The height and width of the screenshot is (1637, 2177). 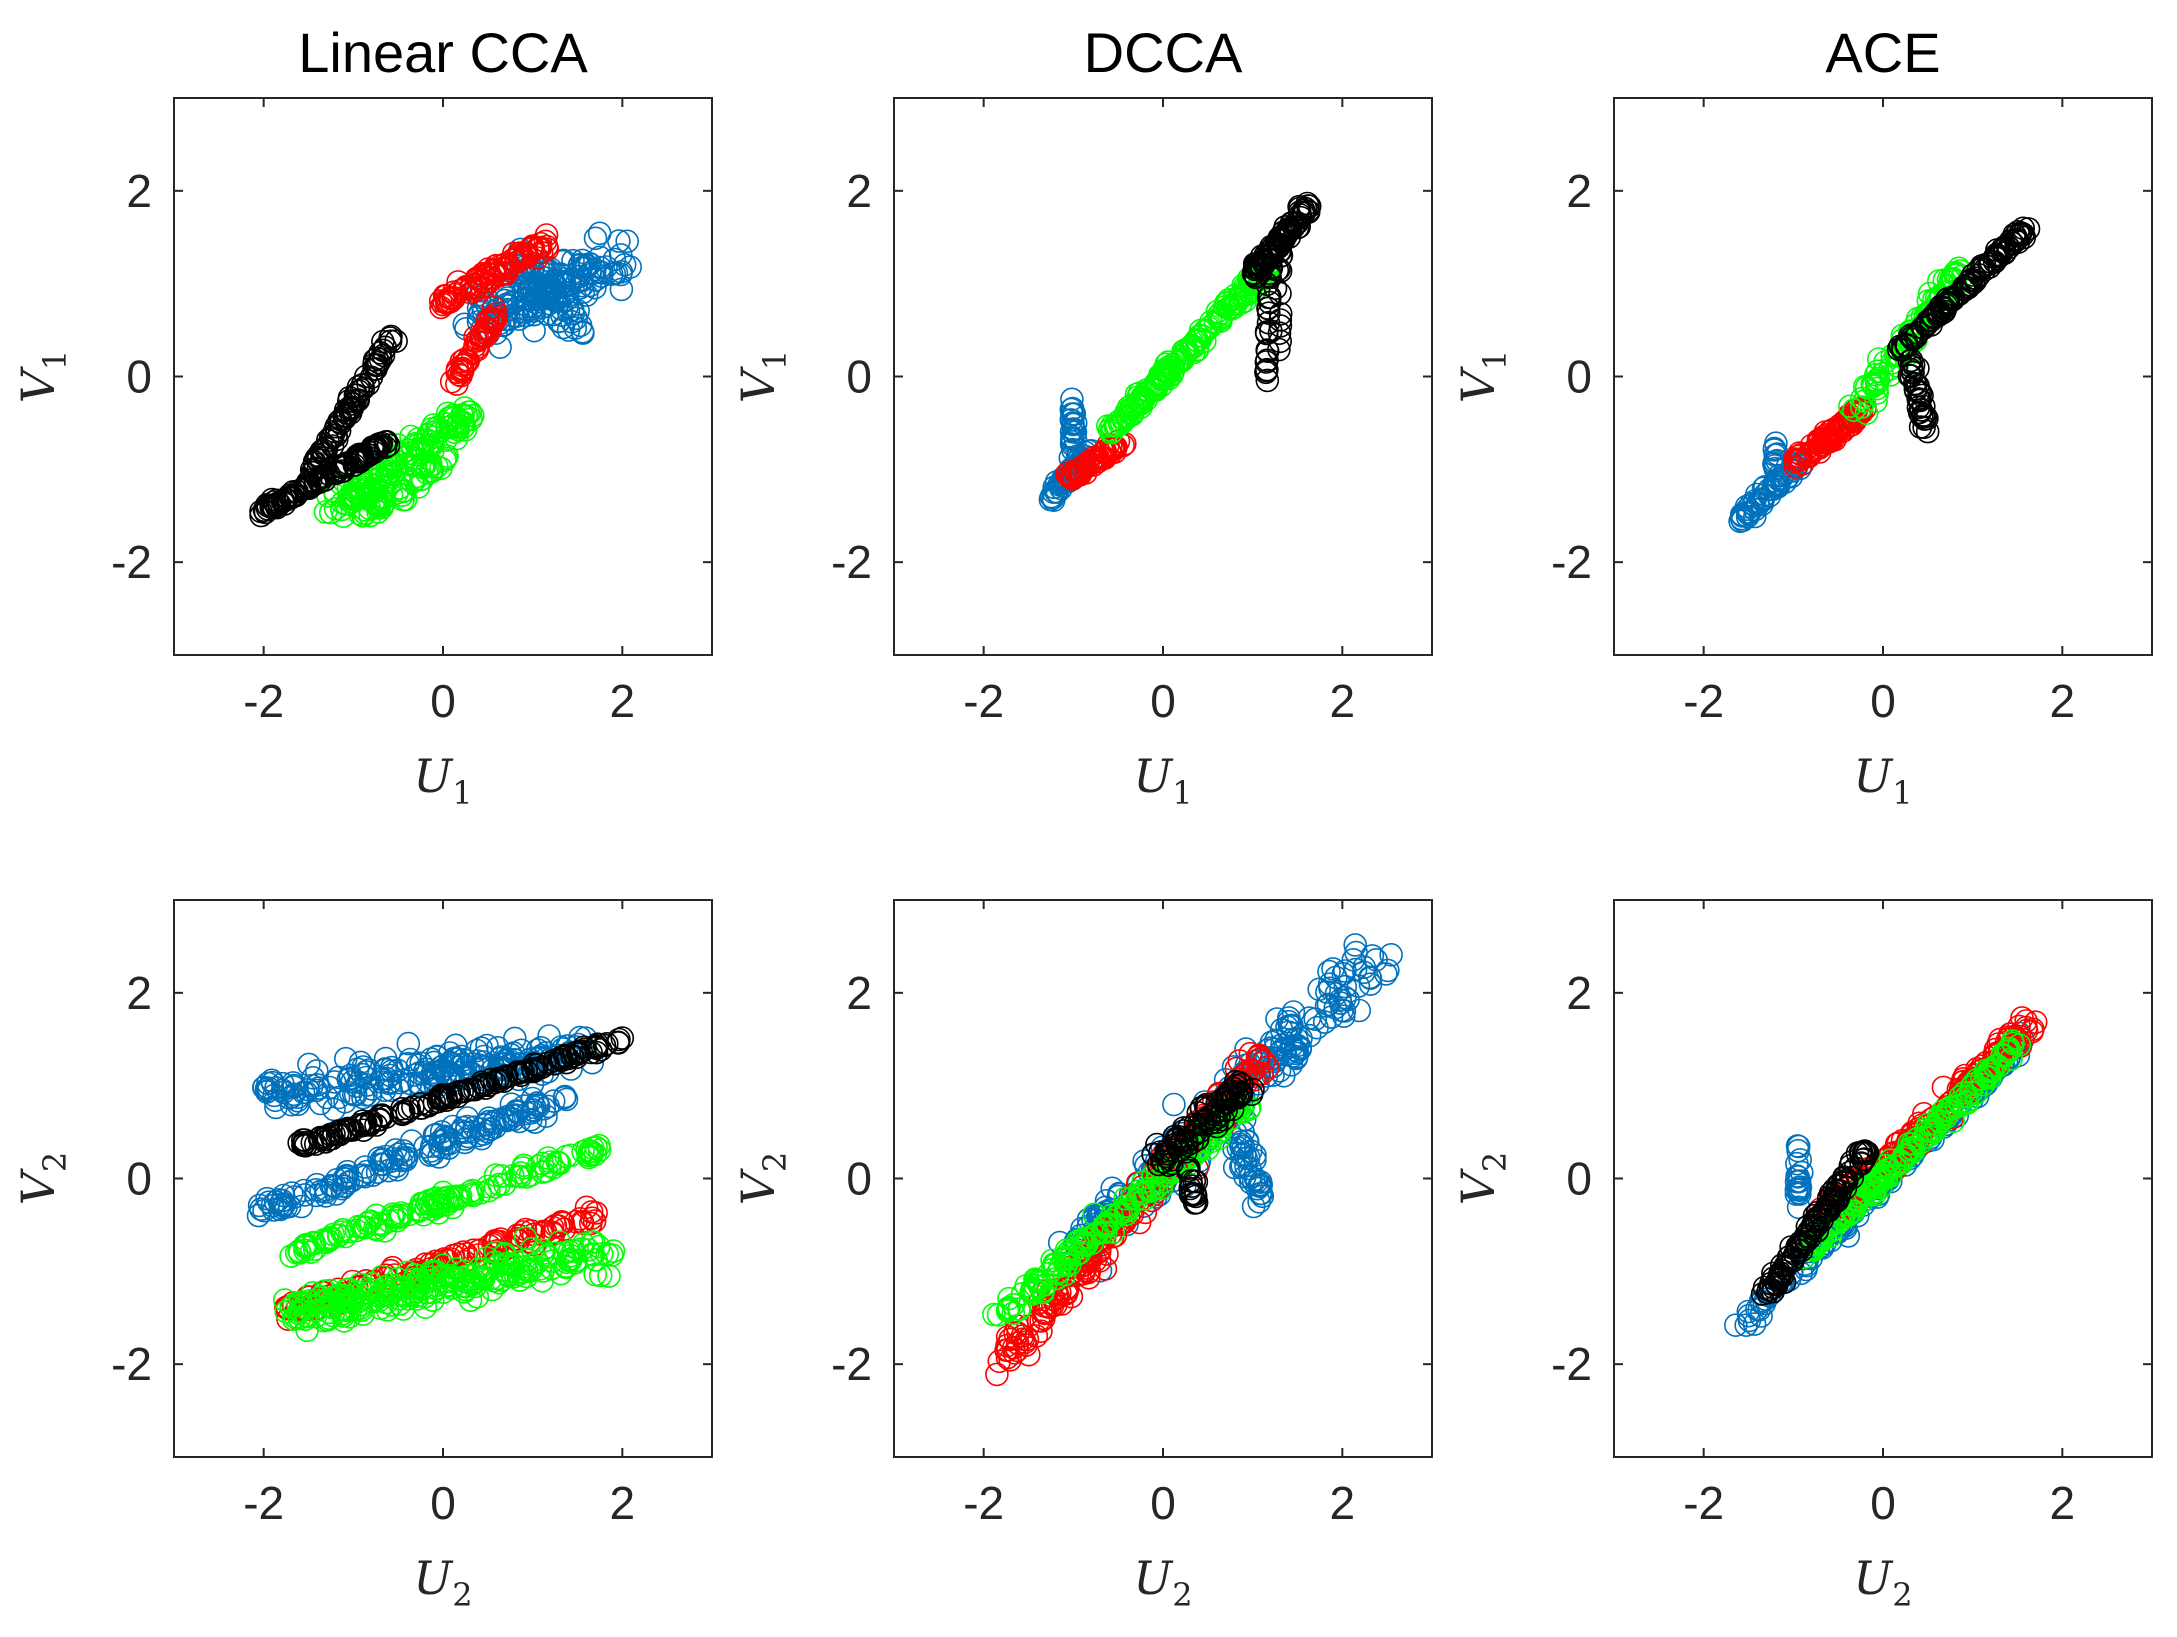 What do you see at coordinates (263, 1503) in the screenshot?
I see `x-tick-label: -2` at bounding box center [263, 1503].